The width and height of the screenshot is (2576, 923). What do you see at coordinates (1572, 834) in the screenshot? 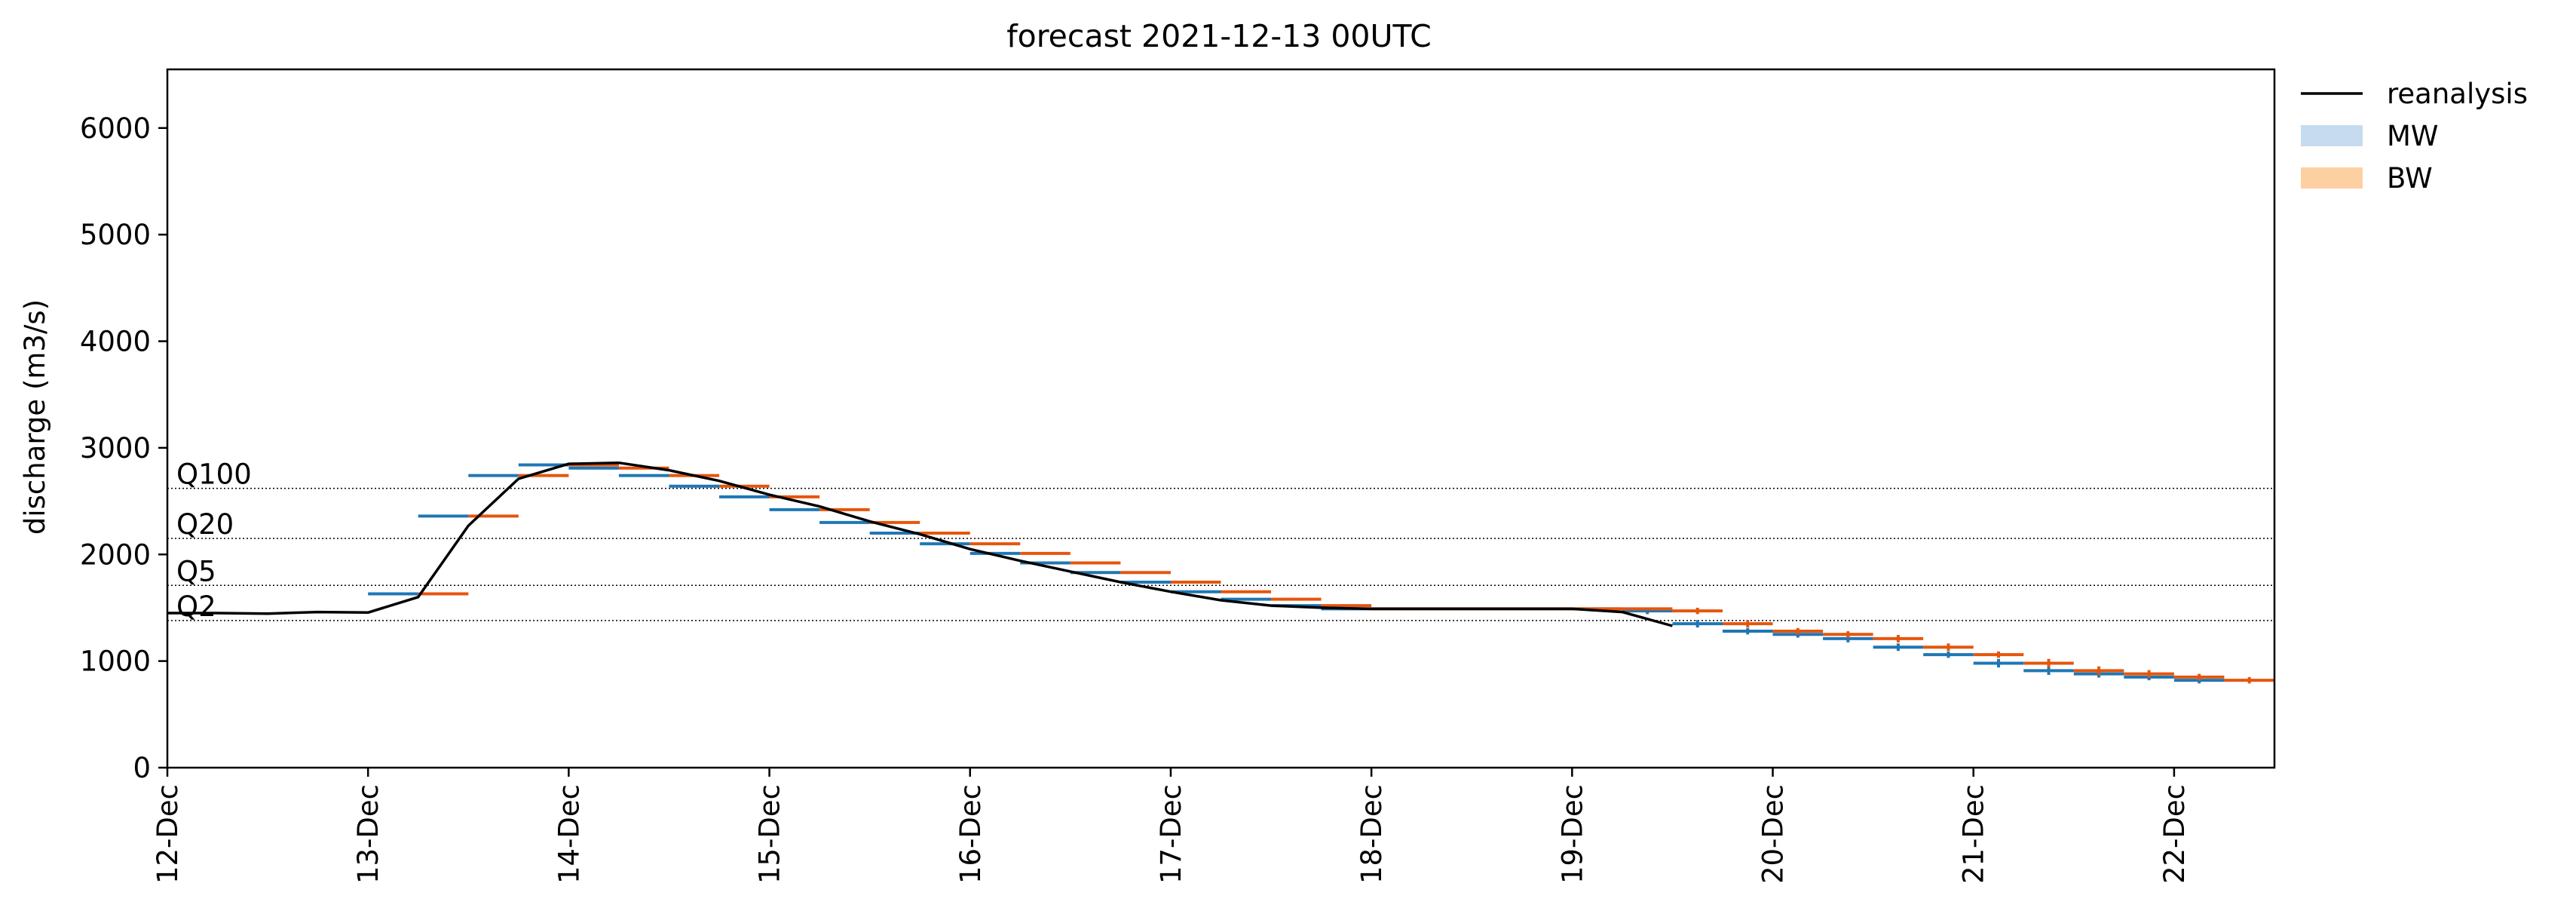
I see `x-tick-label: 19-Dec` at bounding box center [1572, 834].